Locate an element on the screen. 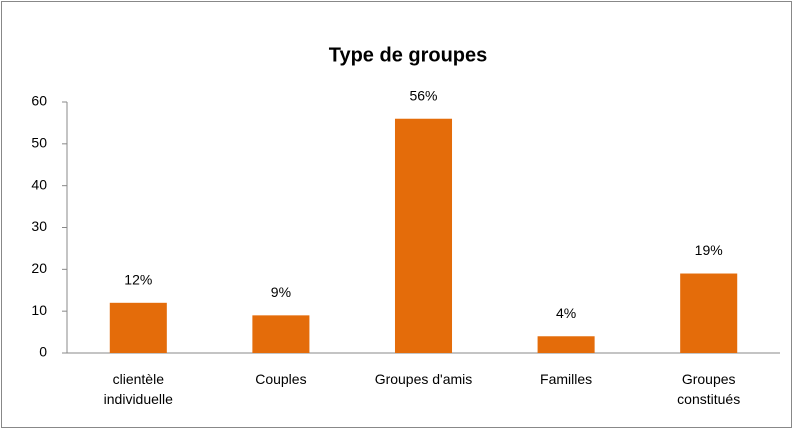  data-label: 56% is located at coordinates (423, 95).